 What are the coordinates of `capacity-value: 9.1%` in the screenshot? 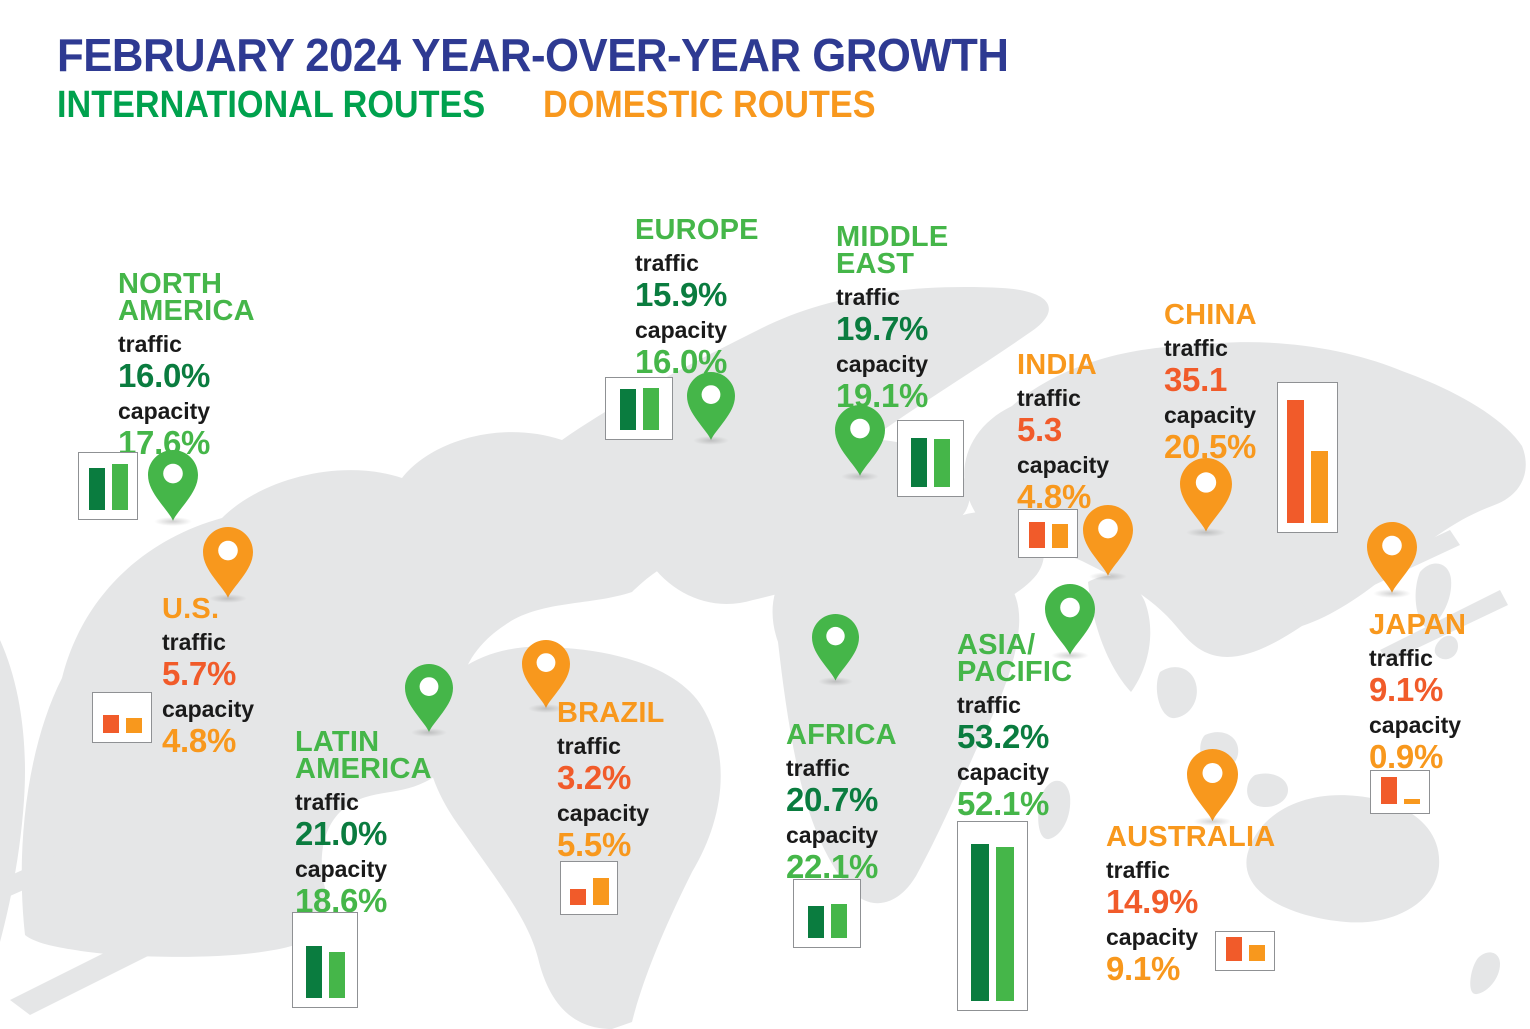 It's located at (1143, 968).